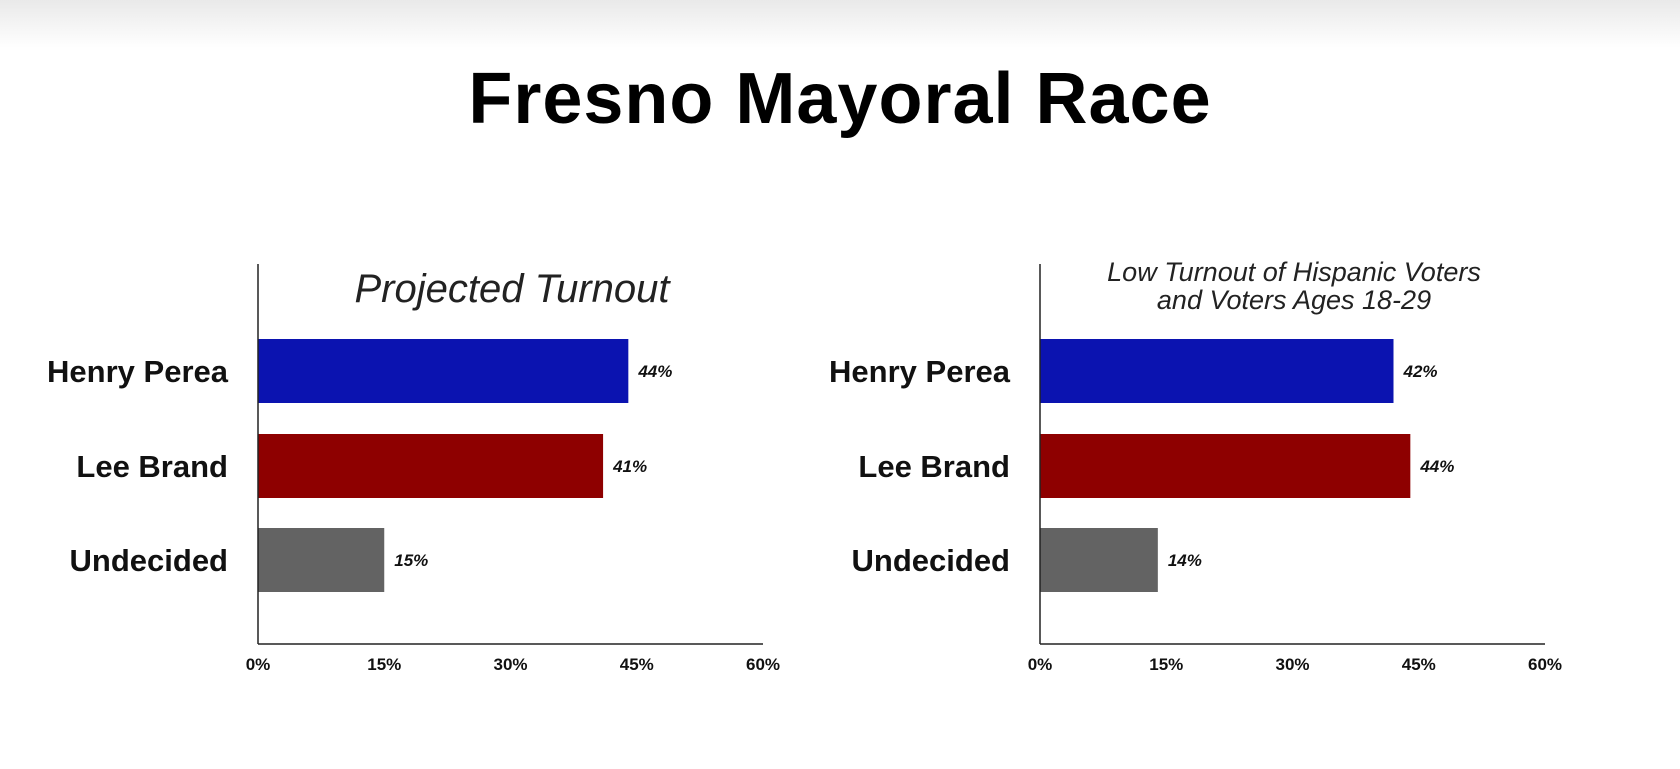 This screenshot has height=769, width=1680. What do you see at coordinates (840, 99) in the screenshot?
I see `page-title: Fresno Mayoral Race` at bounding box center [840, 99].